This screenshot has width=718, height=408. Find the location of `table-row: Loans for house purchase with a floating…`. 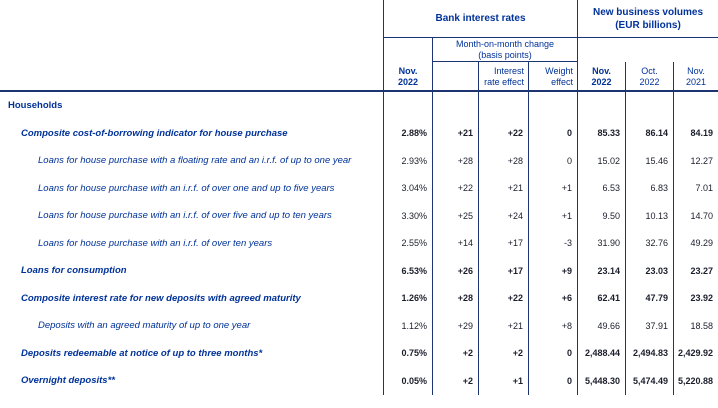

table-row: Loans for house purchase with a floating… is located at coordinates (359, 161).